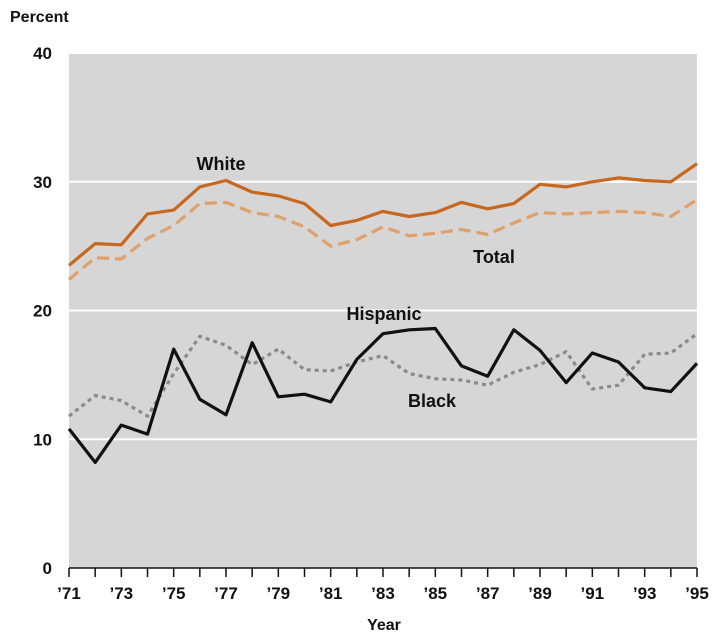 Image resolution: width=720 pixels, height=636 pixels. What do you see at coordinates (645, 593) in the screenshot?
I see `x-tick-label-1993: ’93` at bounding box center [645, 593].